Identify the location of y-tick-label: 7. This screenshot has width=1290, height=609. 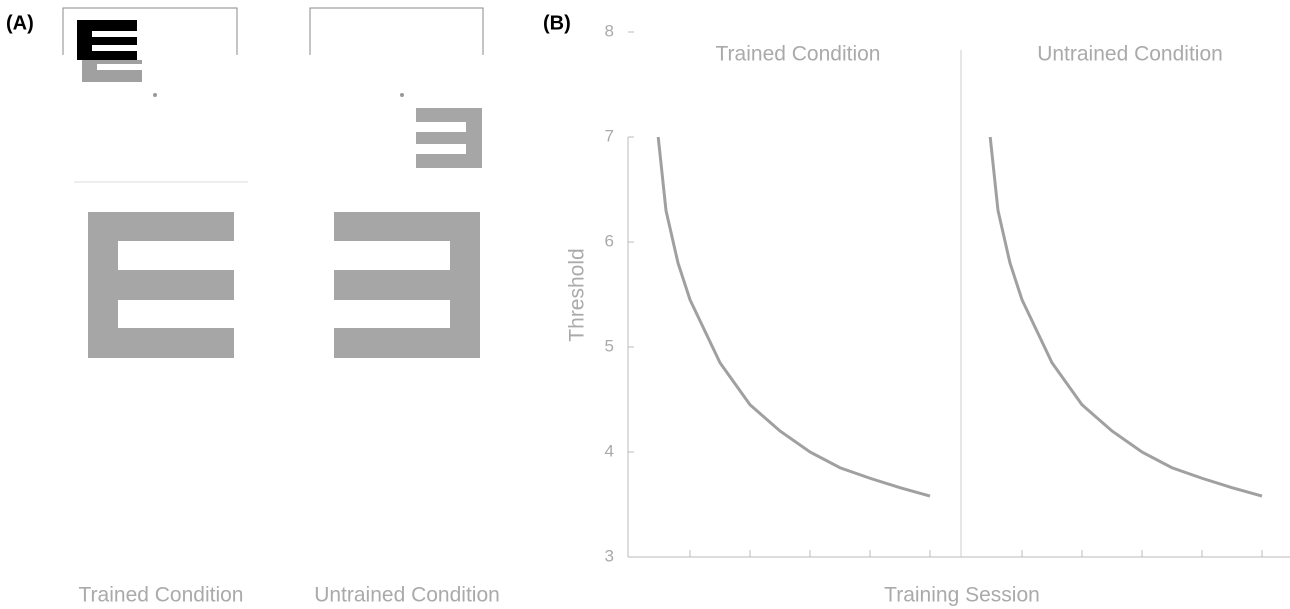
(609, 135).